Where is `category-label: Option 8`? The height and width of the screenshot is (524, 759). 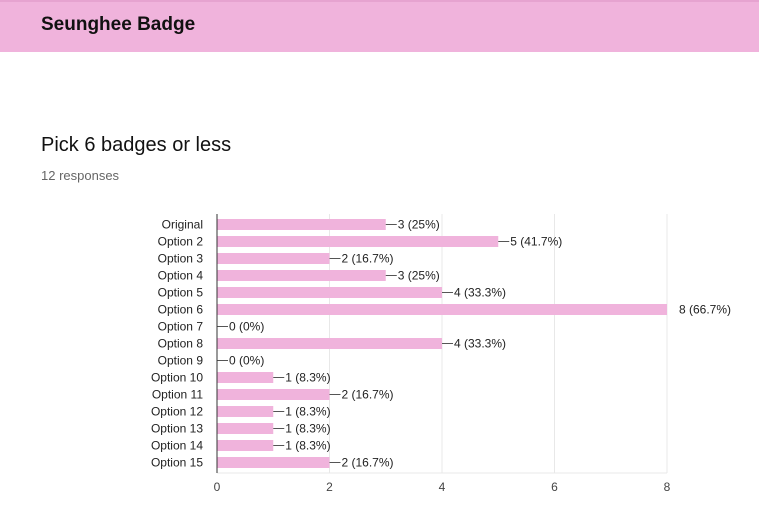 category-label: Option 8 is located at coordinates (181, 344).